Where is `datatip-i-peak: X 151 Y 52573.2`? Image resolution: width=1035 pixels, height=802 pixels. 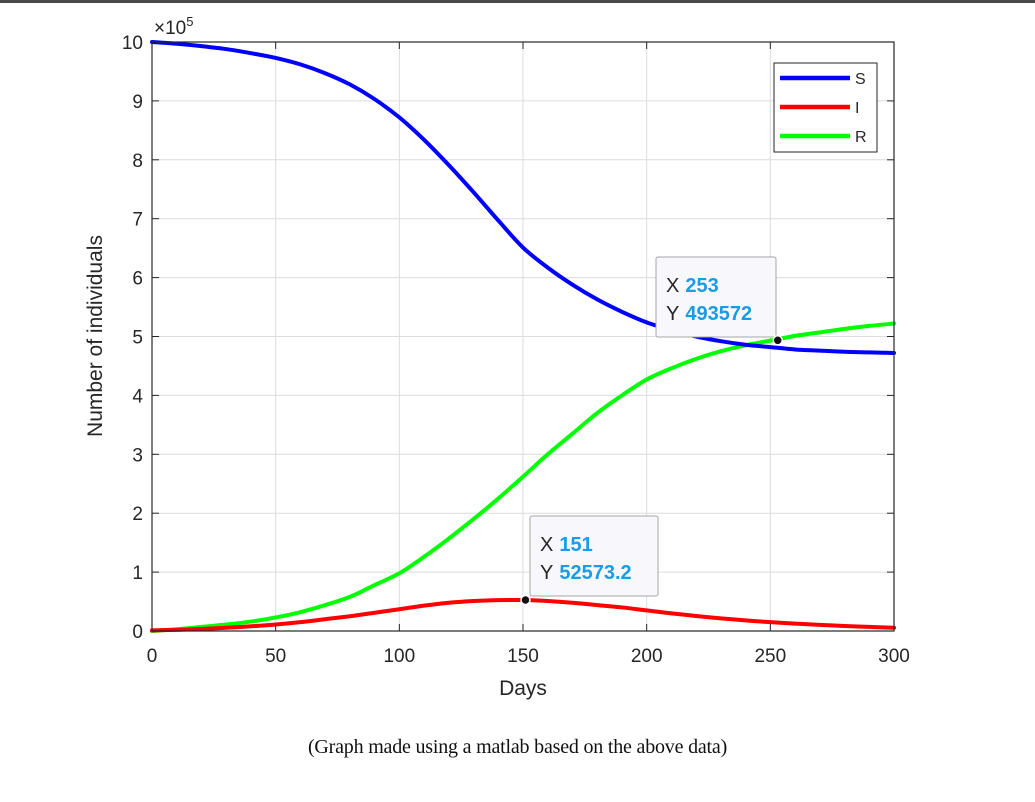
datatip-i-peak: X 151 Y 52573.2 is located at coordinates (589, 560).